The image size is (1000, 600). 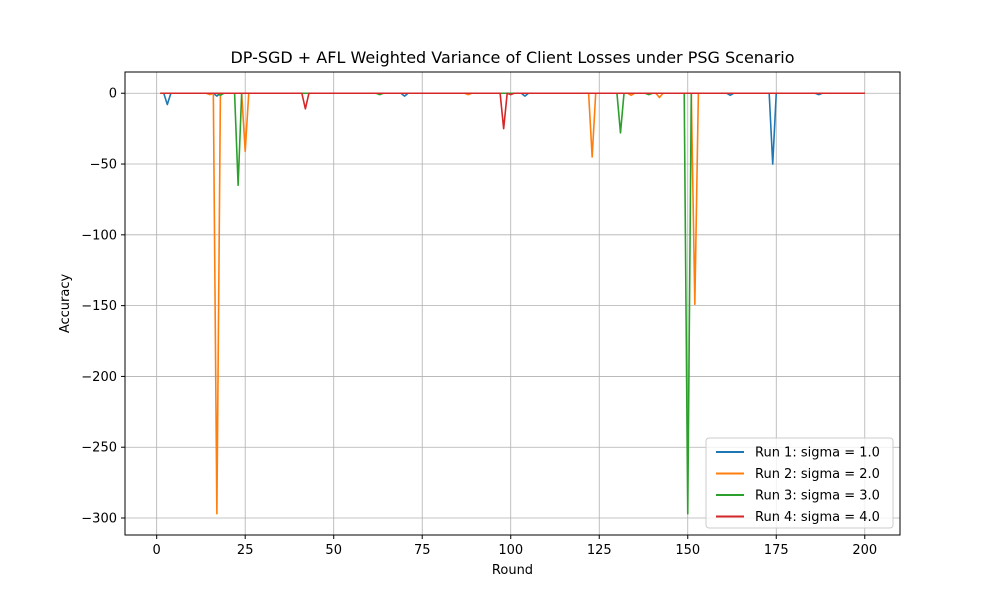 I want to click on legend-box, so click(x=799, y=483).